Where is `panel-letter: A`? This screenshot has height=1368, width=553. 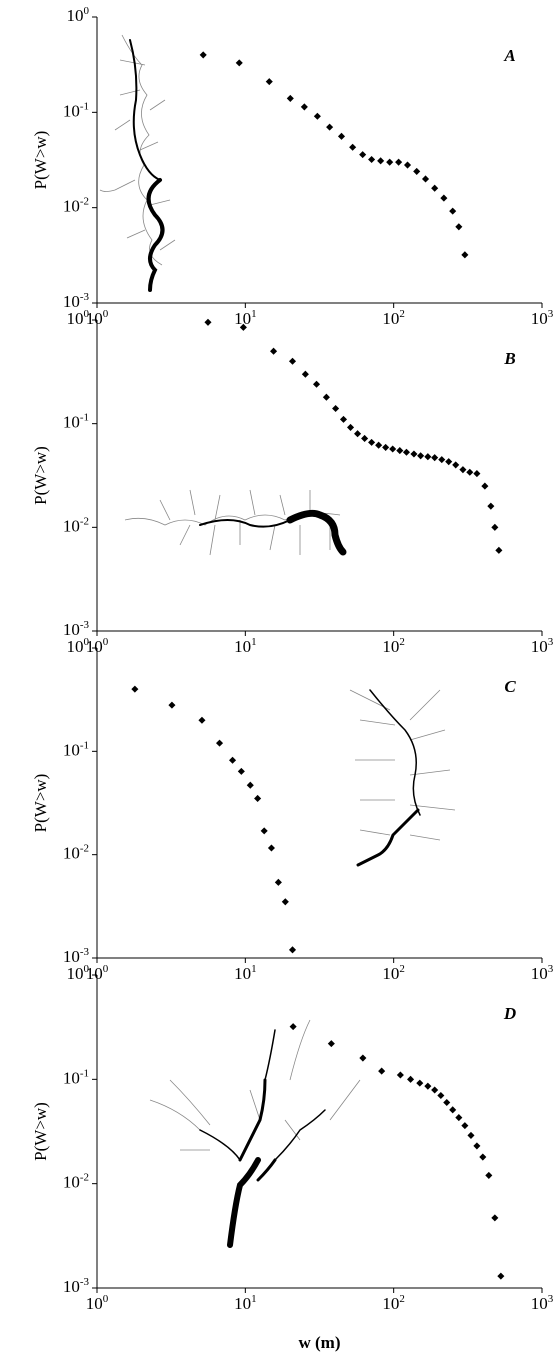 panel-letter: A is located at coordinates (509, 55).